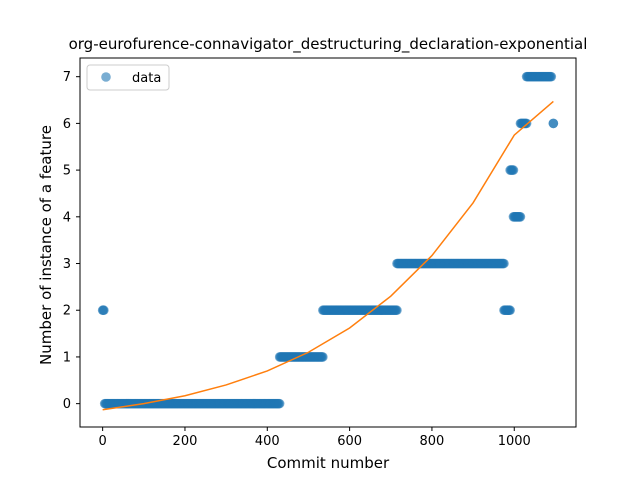 The height and width of the screenshot is (480, 640). I want to click on y-tick-label: 1, so click(67, 357).